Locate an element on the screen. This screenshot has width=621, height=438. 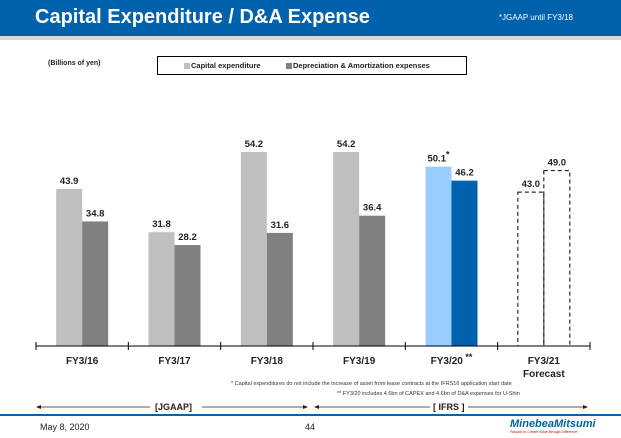
value-label: 31.6 is located at coordinates (280, 225).